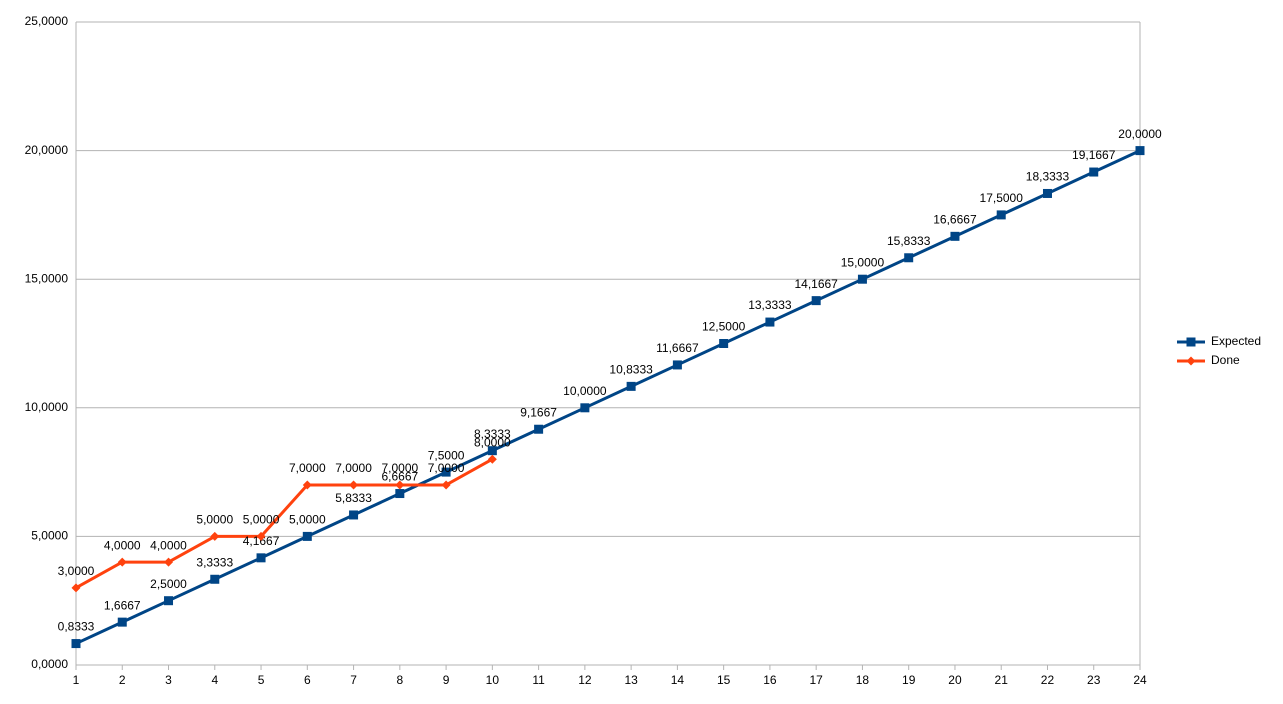 Image resolution: width=1283 pixels, height=704 pixels. Describe the element at coordinates (1002, 198) in the screenshot. I see `data-label: 17,5000` at that location.